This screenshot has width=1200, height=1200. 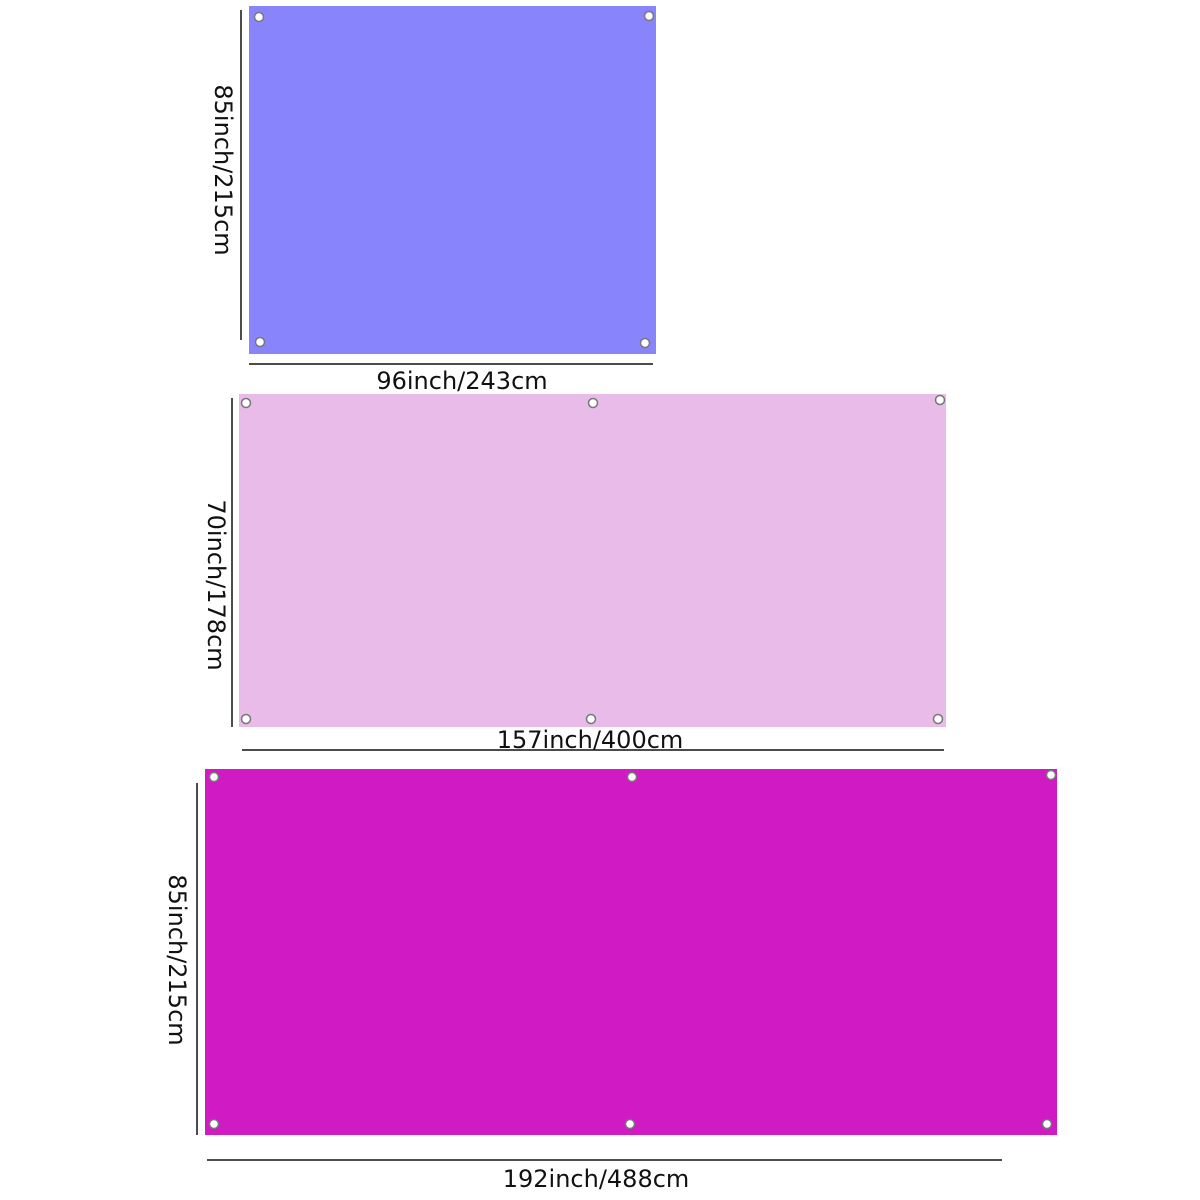 I want to click on banner-1: 85inch/215cm 96inch/243cm, so click(x=432, y=200).